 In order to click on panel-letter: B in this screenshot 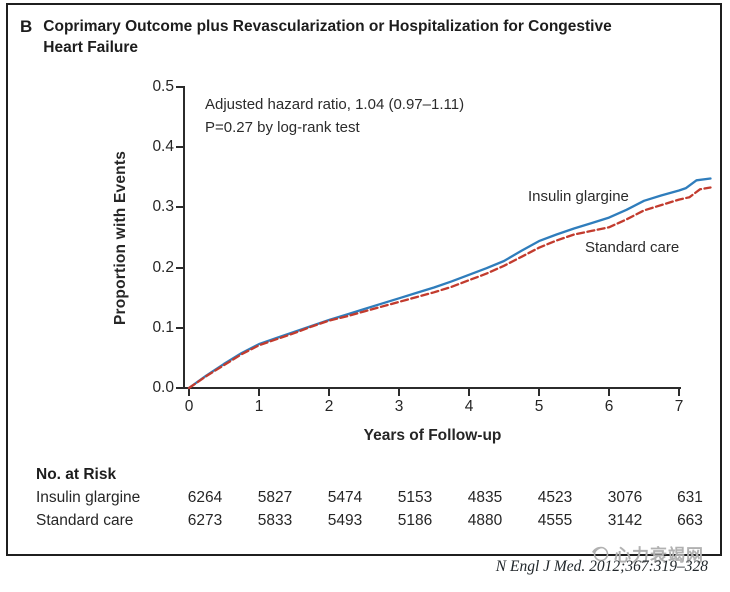, I will do `click(26, 26)`.